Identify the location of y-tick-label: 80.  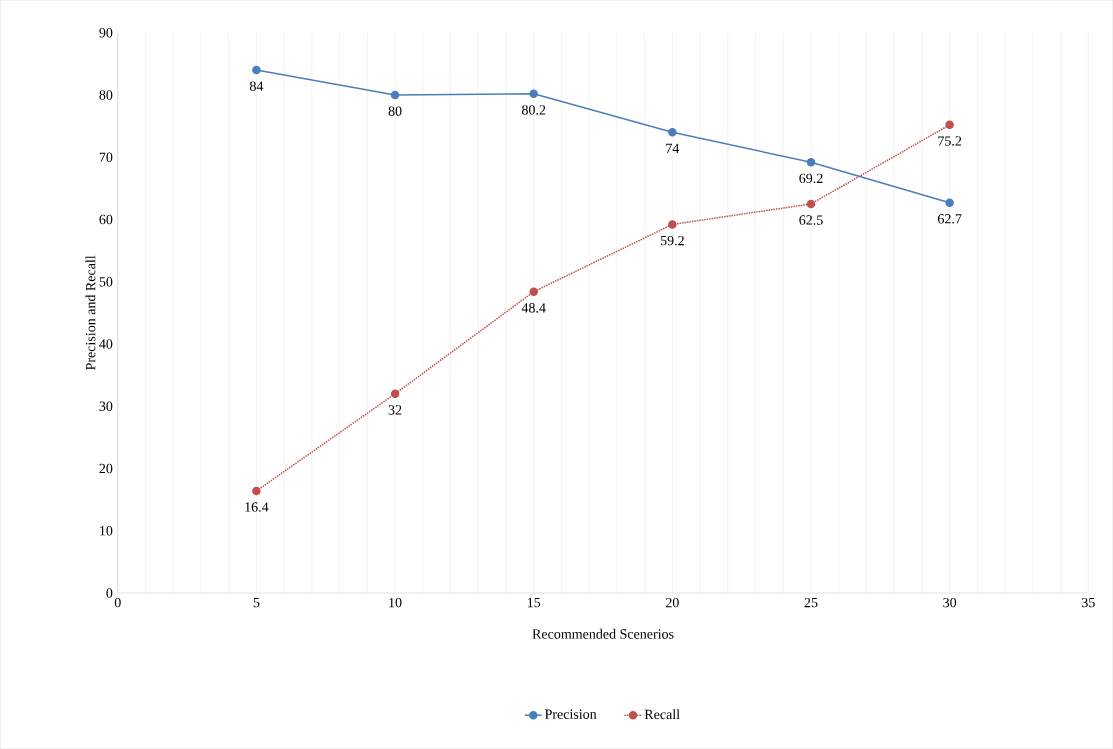
(106, 95).